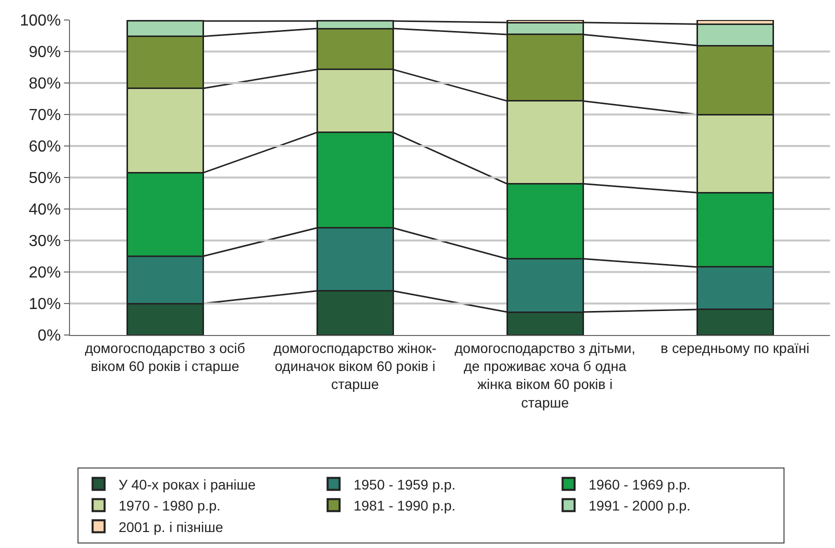 The width and height of the screenshot is (835, 548). Describe the element at coordinates (639, 484) in the screenshot. I see `legend-label: 1960 - 1969 р.р.` at that location.